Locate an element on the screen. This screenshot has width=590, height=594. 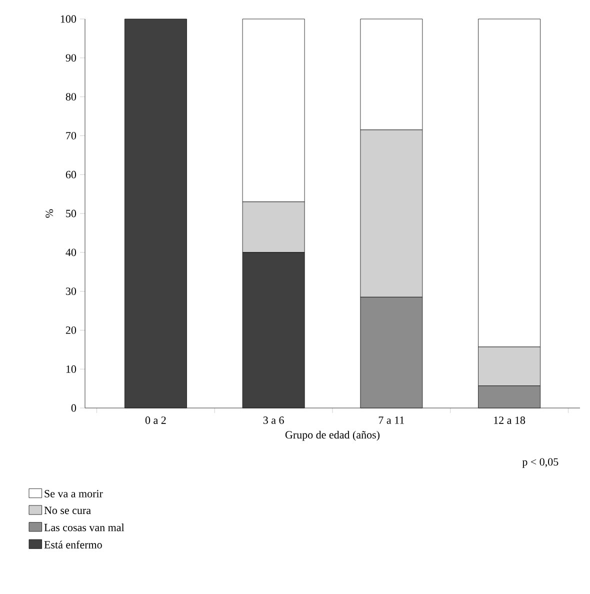
legend-label: Está enfermo is located at coordinates (73, 544).